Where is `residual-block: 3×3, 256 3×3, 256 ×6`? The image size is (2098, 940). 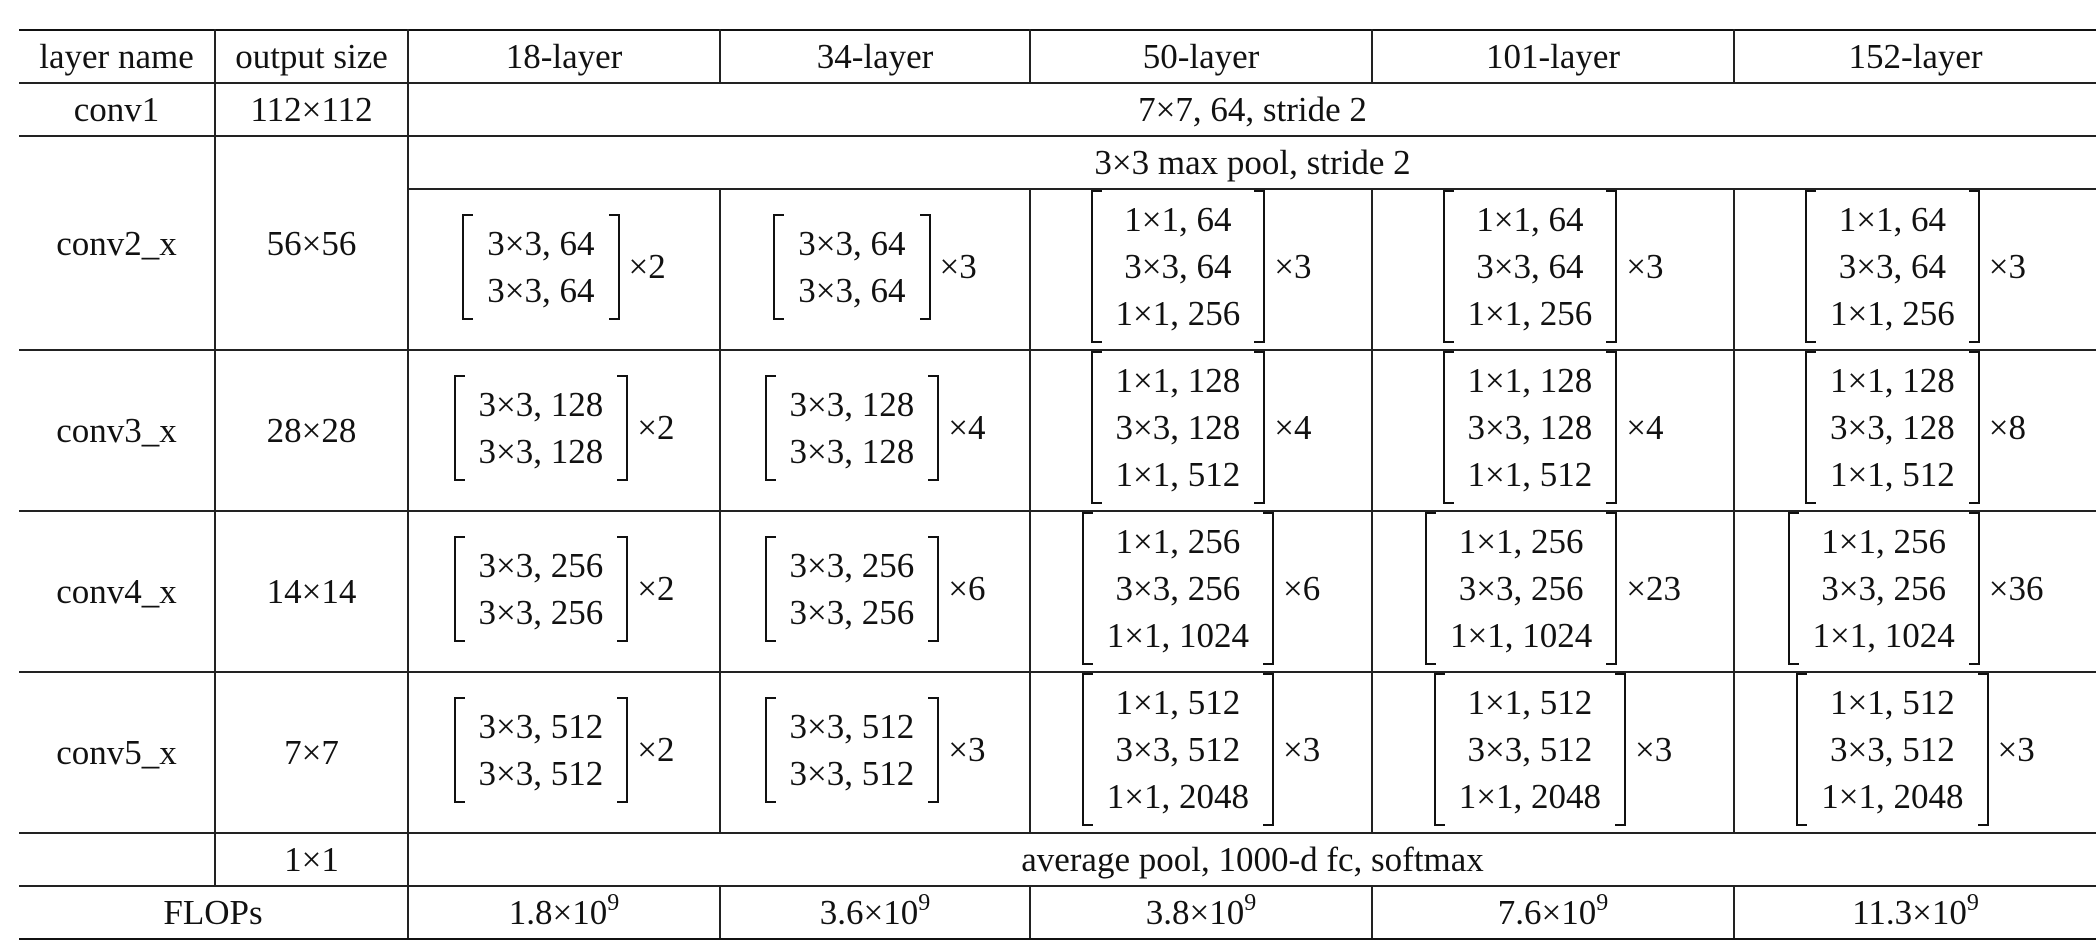
residual-block: 3×3, 256 3×3, 256 ×6 is located at coordinates (875, 588).